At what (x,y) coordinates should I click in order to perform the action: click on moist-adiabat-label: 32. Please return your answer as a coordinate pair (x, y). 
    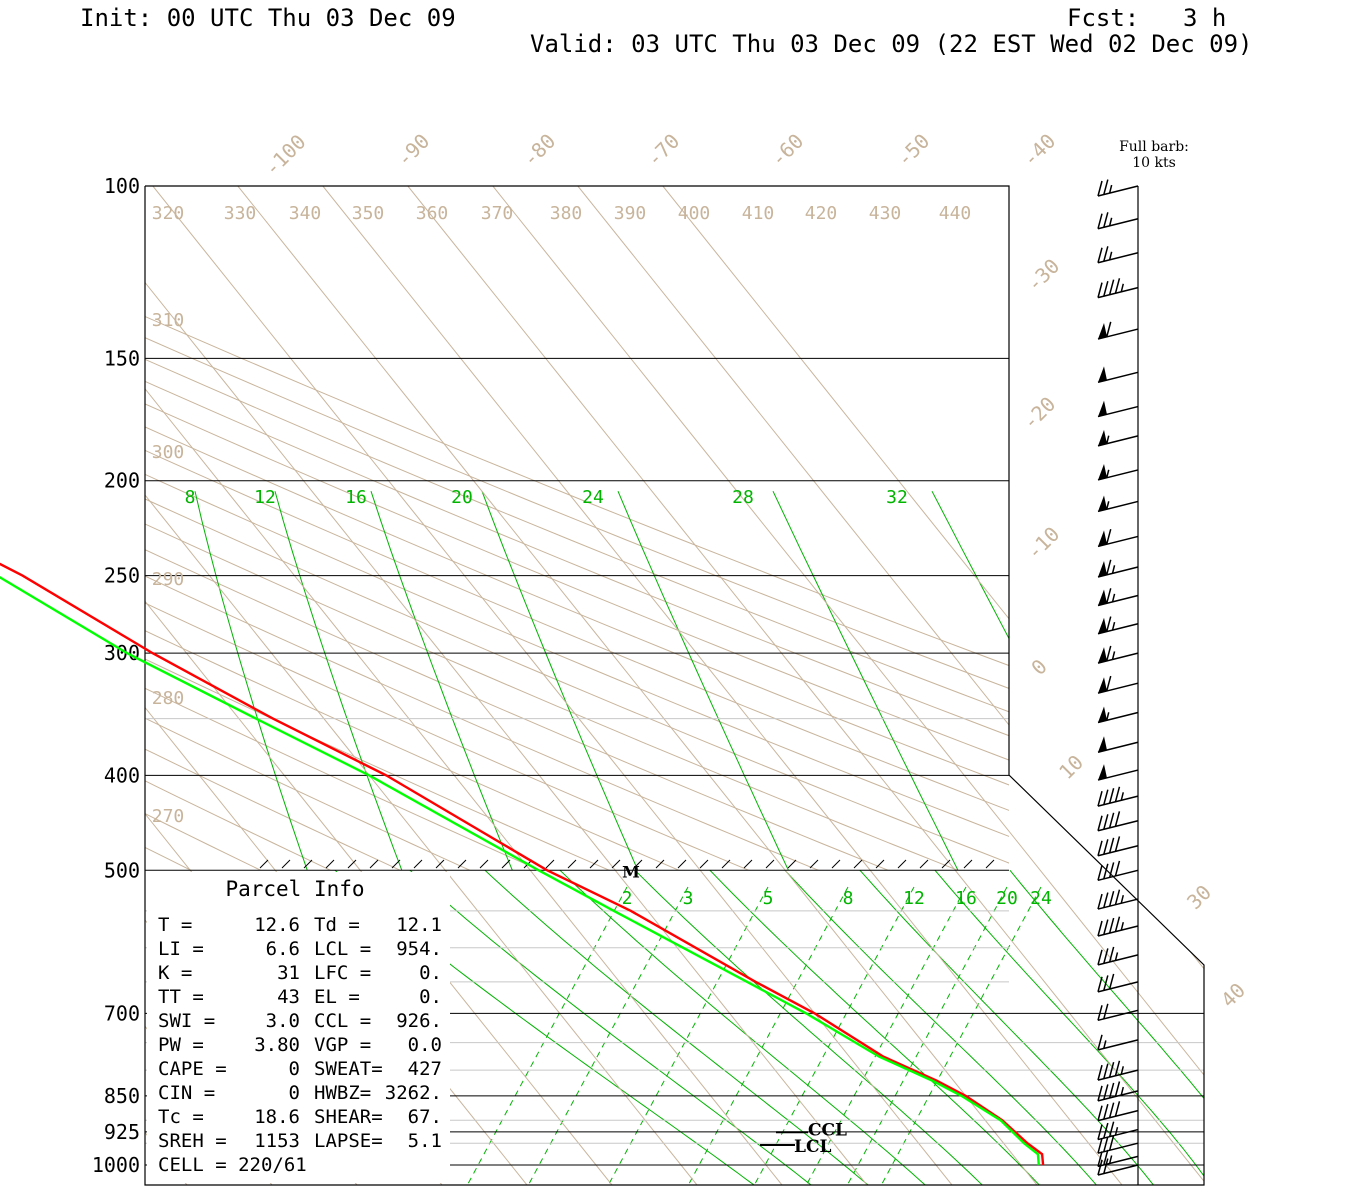
    Looking at the image, I should click on (897, 497).